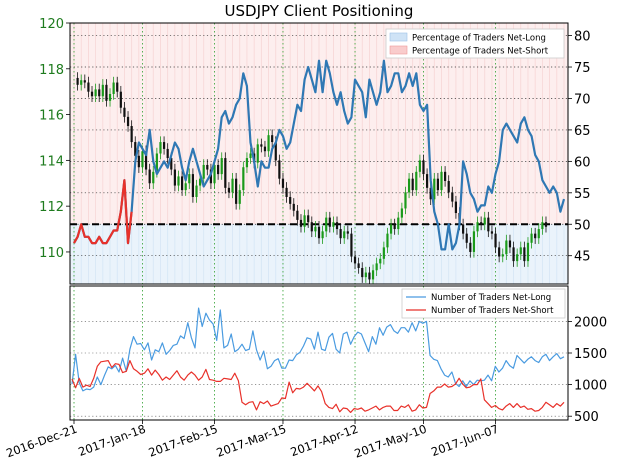 This screenshot has width=624, height=465. What do you see at coordinates (103, 212) in the screenshot?
I see `net-short-percentage-line` at bounding box center [103, 212].